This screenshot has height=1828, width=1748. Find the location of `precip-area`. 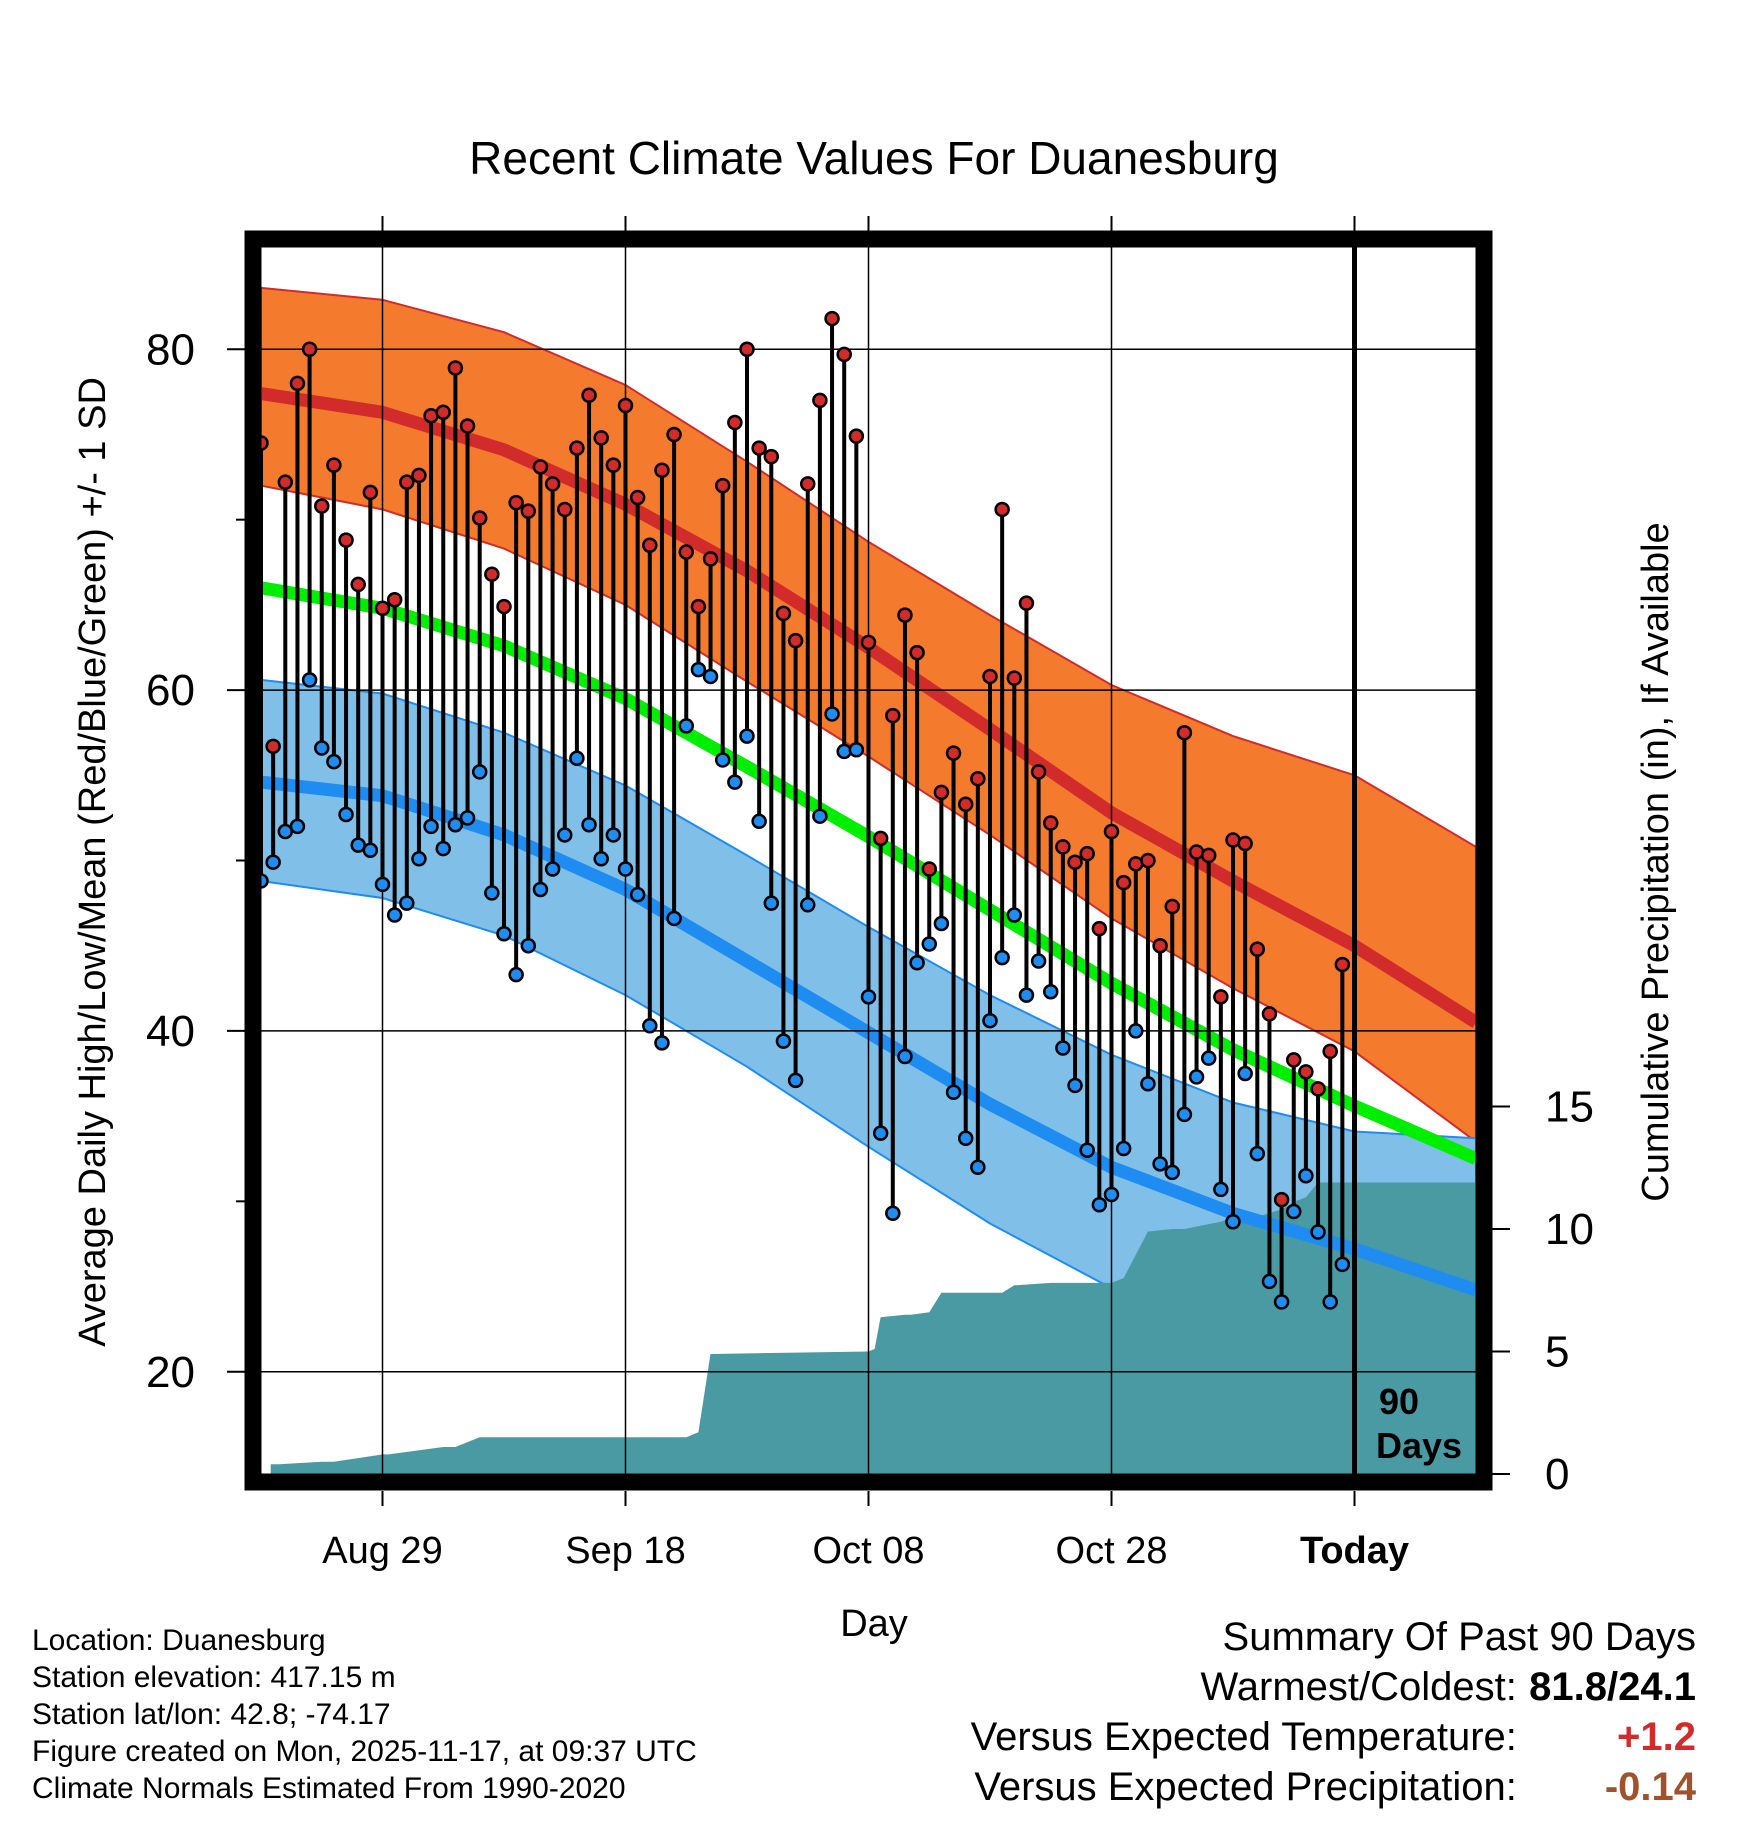

precip-area is located at coordinates (873, 1328).